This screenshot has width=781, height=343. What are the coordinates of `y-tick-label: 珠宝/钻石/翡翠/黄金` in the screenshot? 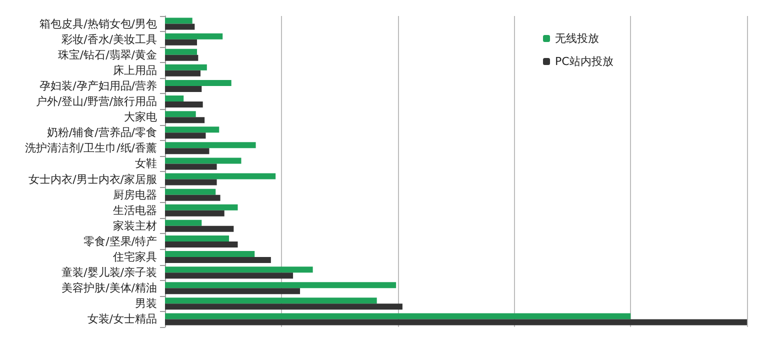 It's located at (107, 55).